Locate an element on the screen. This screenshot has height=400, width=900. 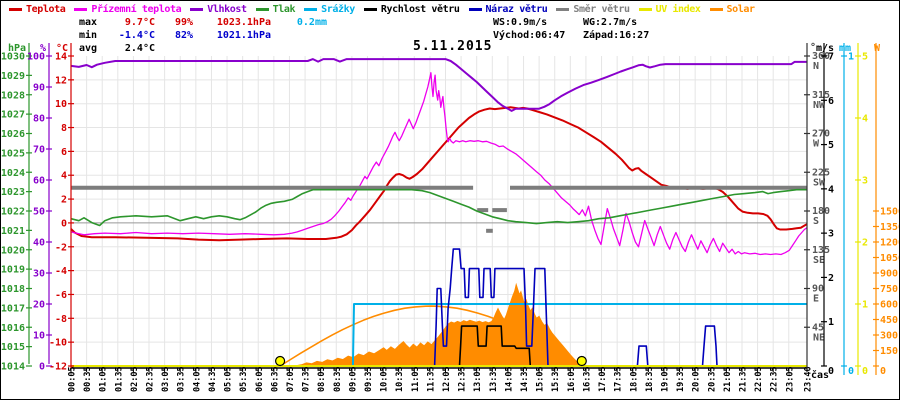
svg-text: 09:05 is located at coordinates (353, 379).